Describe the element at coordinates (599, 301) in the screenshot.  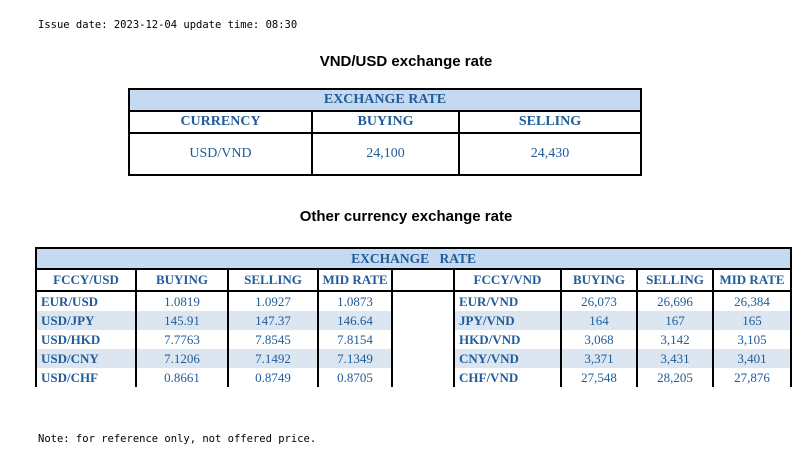
I see `buying-rate-cell: 26,073` at that location.